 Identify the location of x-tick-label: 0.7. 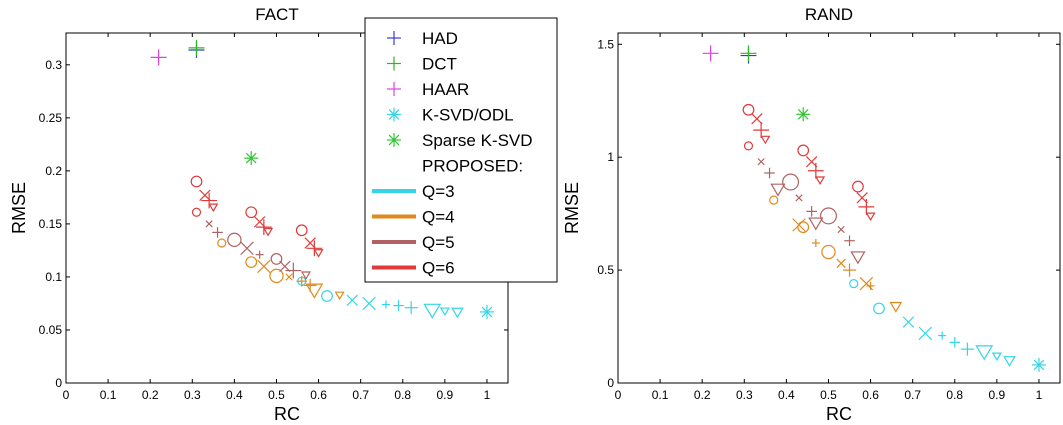
(360, 395).